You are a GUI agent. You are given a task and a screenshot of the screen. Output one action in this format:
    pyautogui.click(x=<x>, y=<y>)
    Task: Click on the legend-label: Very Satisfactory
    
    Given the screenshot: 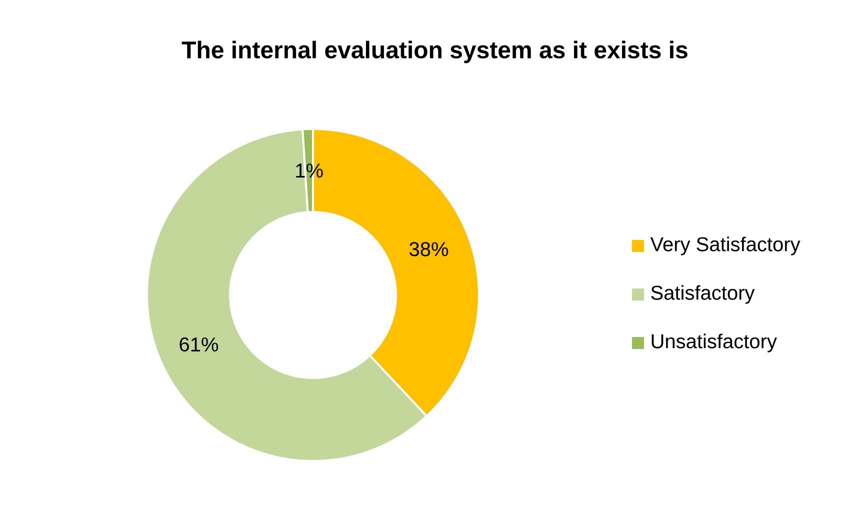 What is the action you would take?
    pyautogui.click(x=725, y=246)
    